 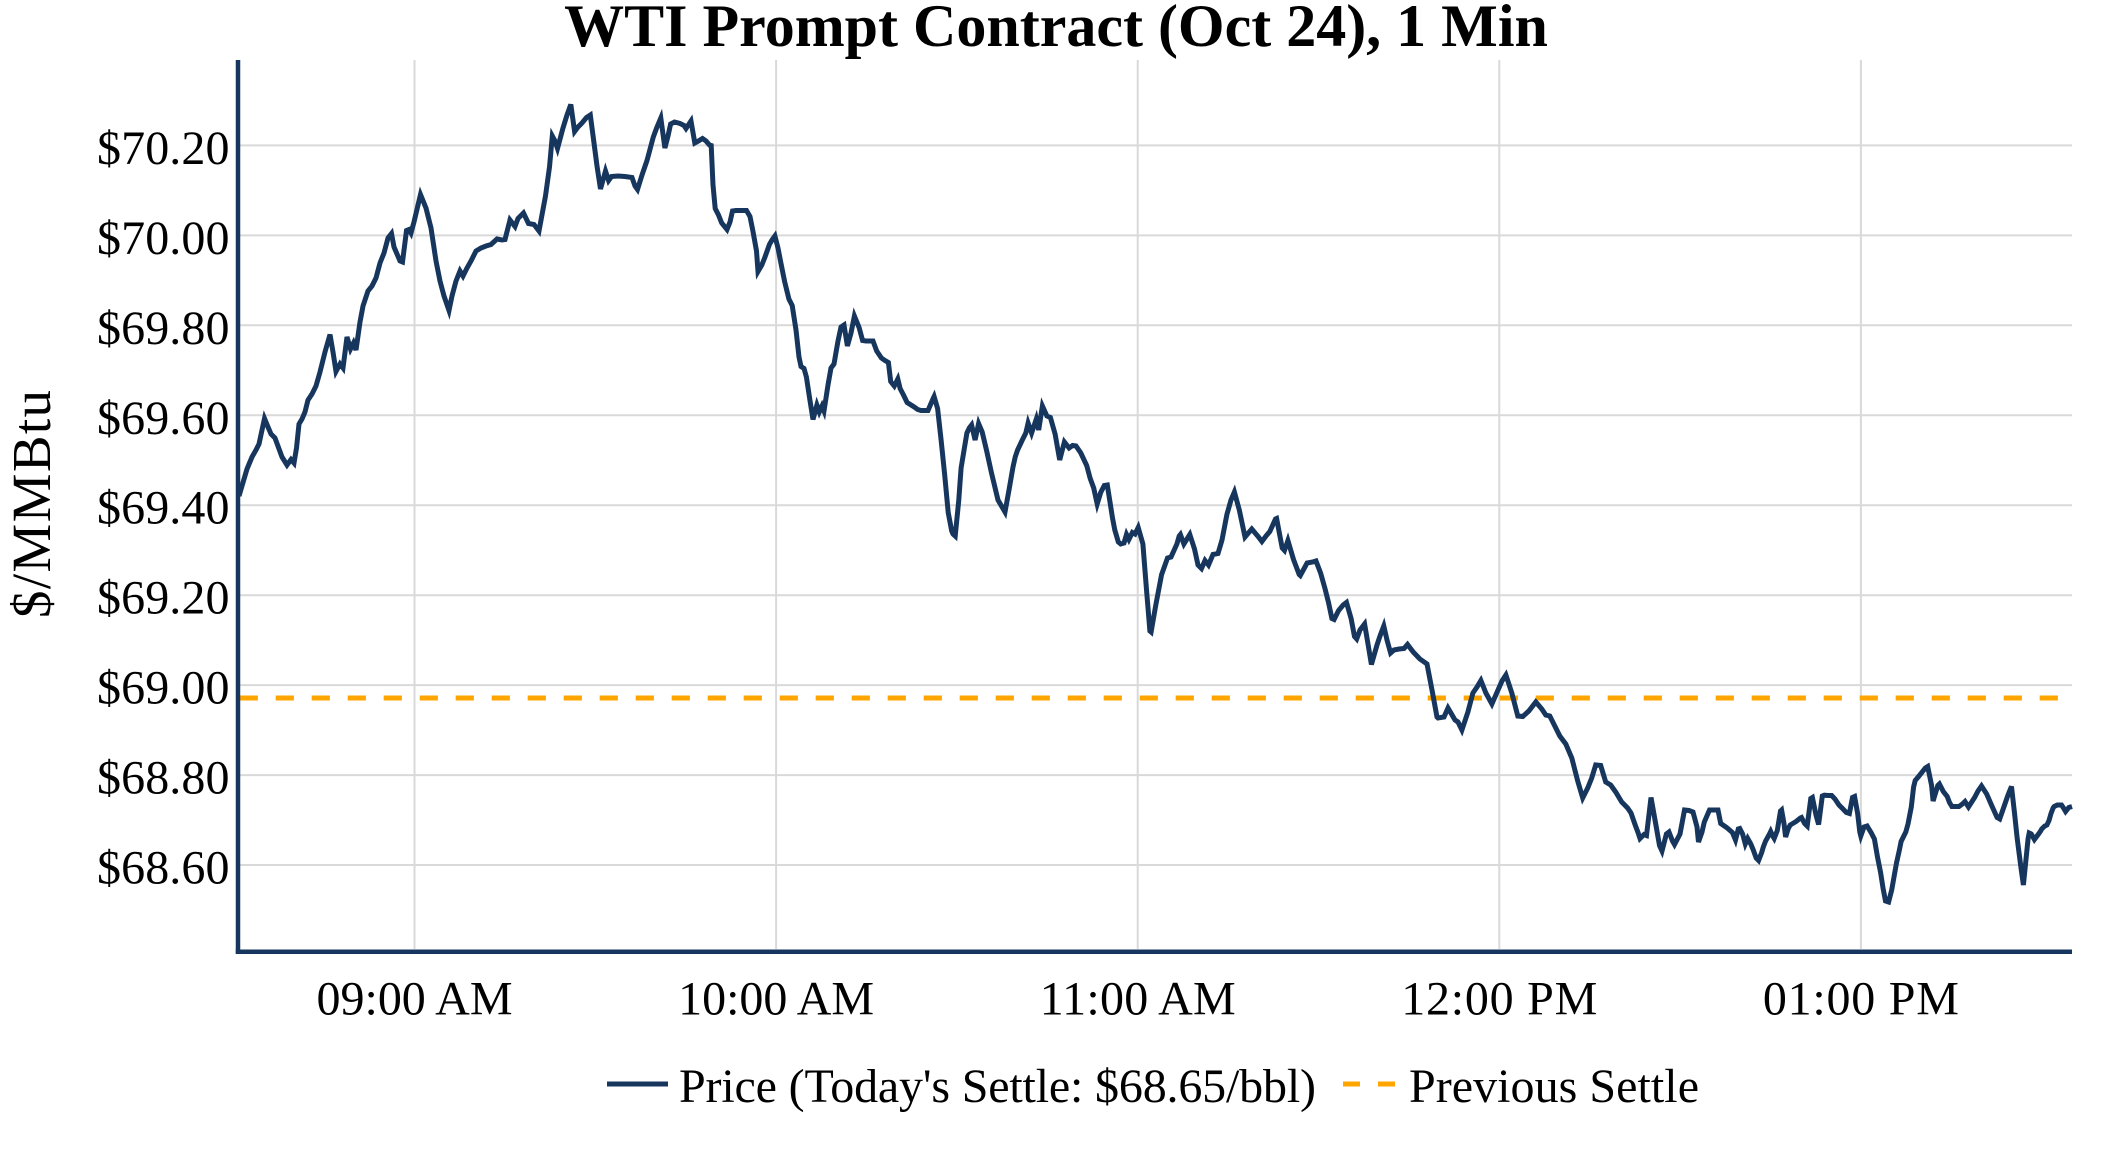 What do you see at coordinates (163, 598) in the screenshot?
I see `svg-text: $69.20` at bounding box center [163, 598].